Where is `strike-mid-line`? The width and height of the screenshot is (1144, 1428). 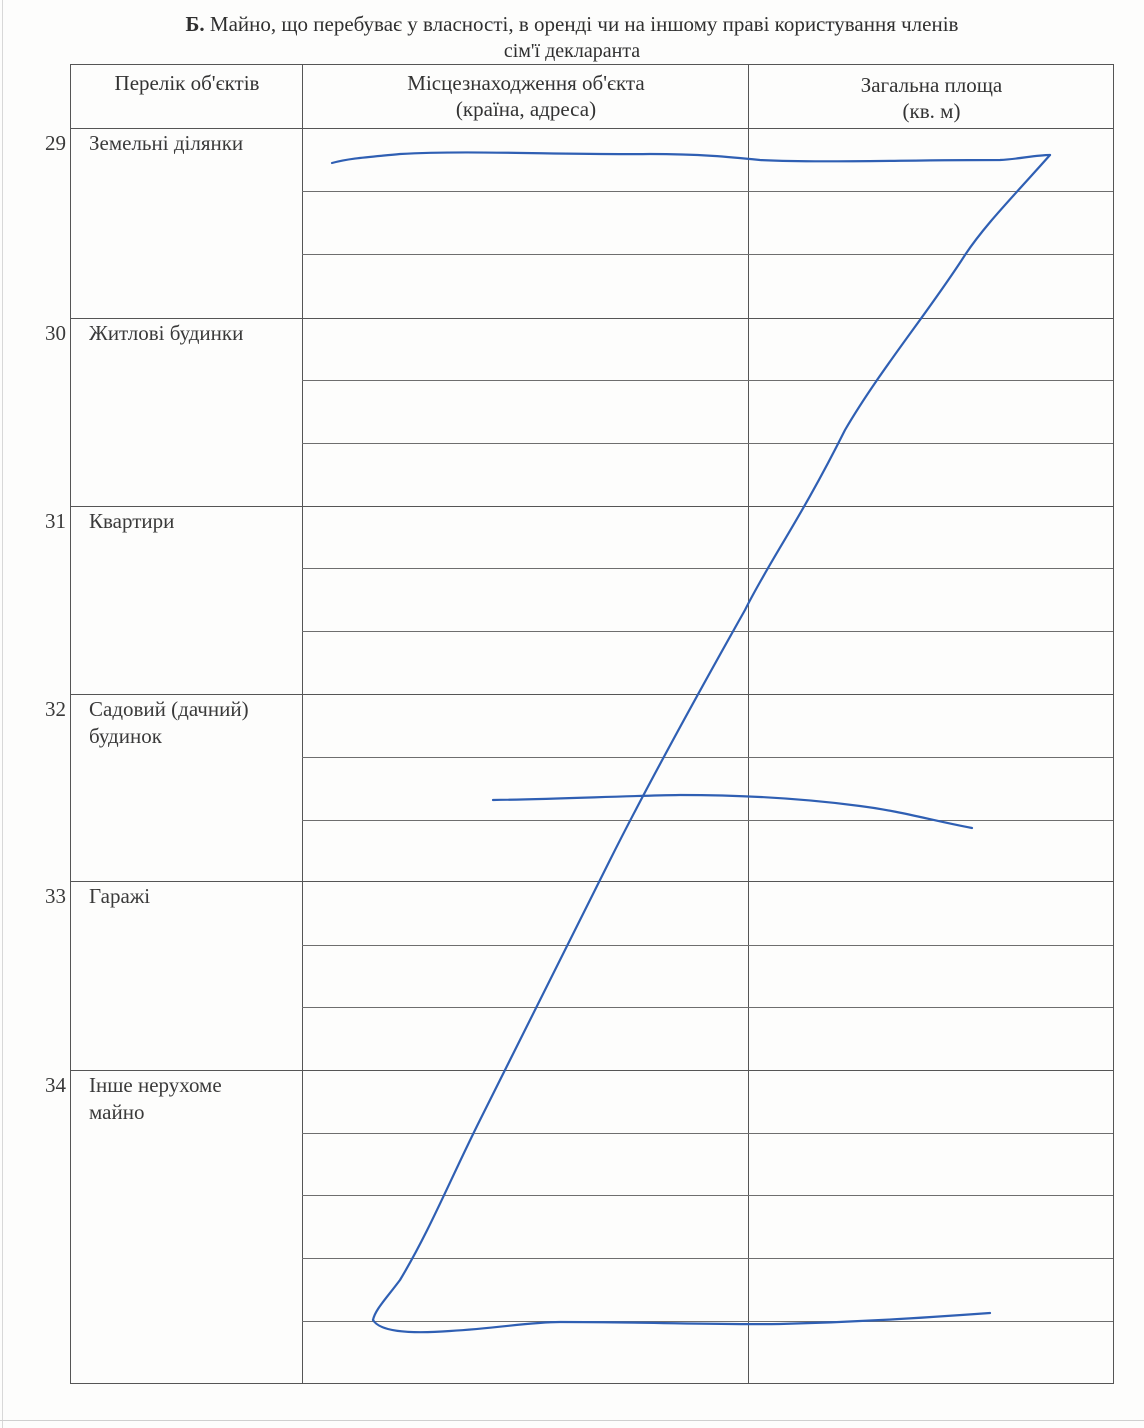
strike-mid-line is located at coordinates (732, 811).